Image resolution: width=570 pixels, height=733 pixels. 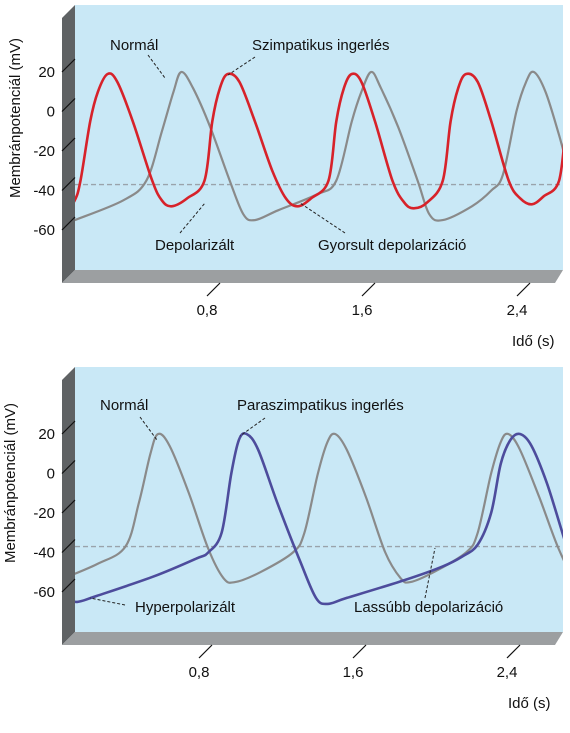 What do you see at coordinates (321, 45) in the screenshot?
I see `annotation-stimulation: Szimpatikus ingerlés` at bounding box center [321, 45].